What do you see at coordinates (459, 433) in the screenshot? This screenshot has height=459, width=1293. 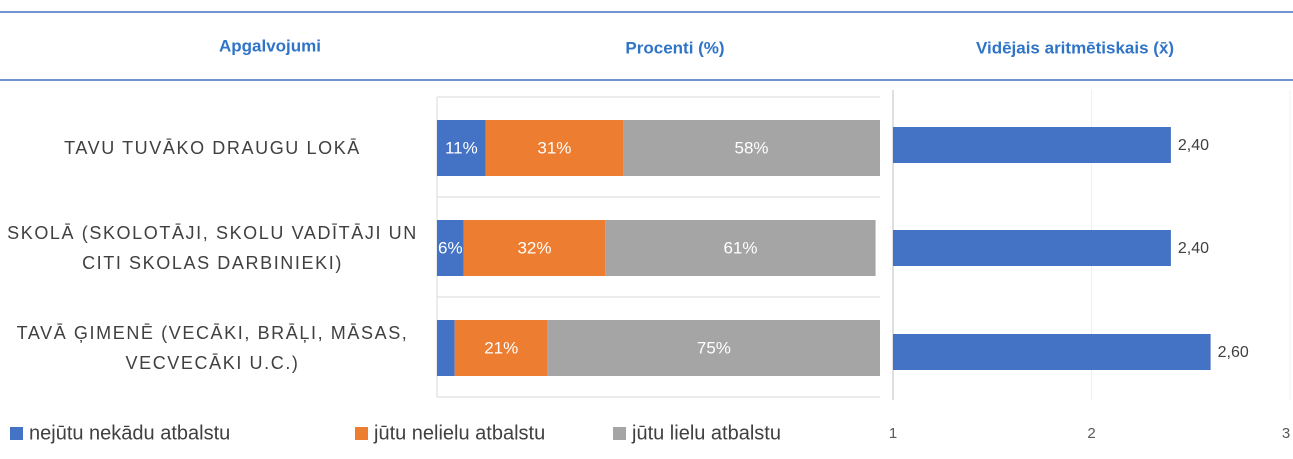 I see `legend-label: jūtu nelielu atbalstu` at bounding box center [459, 433].